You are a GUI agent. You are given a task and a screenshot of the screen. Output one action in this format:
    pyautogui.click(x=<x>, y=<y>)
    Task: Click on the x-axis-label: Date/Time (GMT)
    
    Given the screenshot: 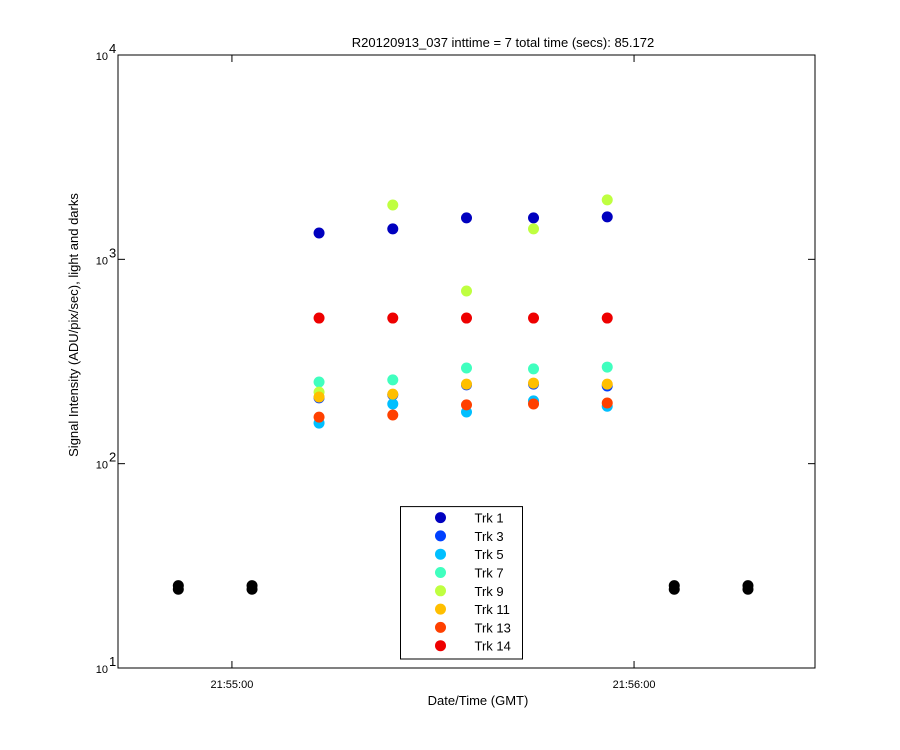 What is the action you would take?
    pyautogui.click(x=478, y=700)
    